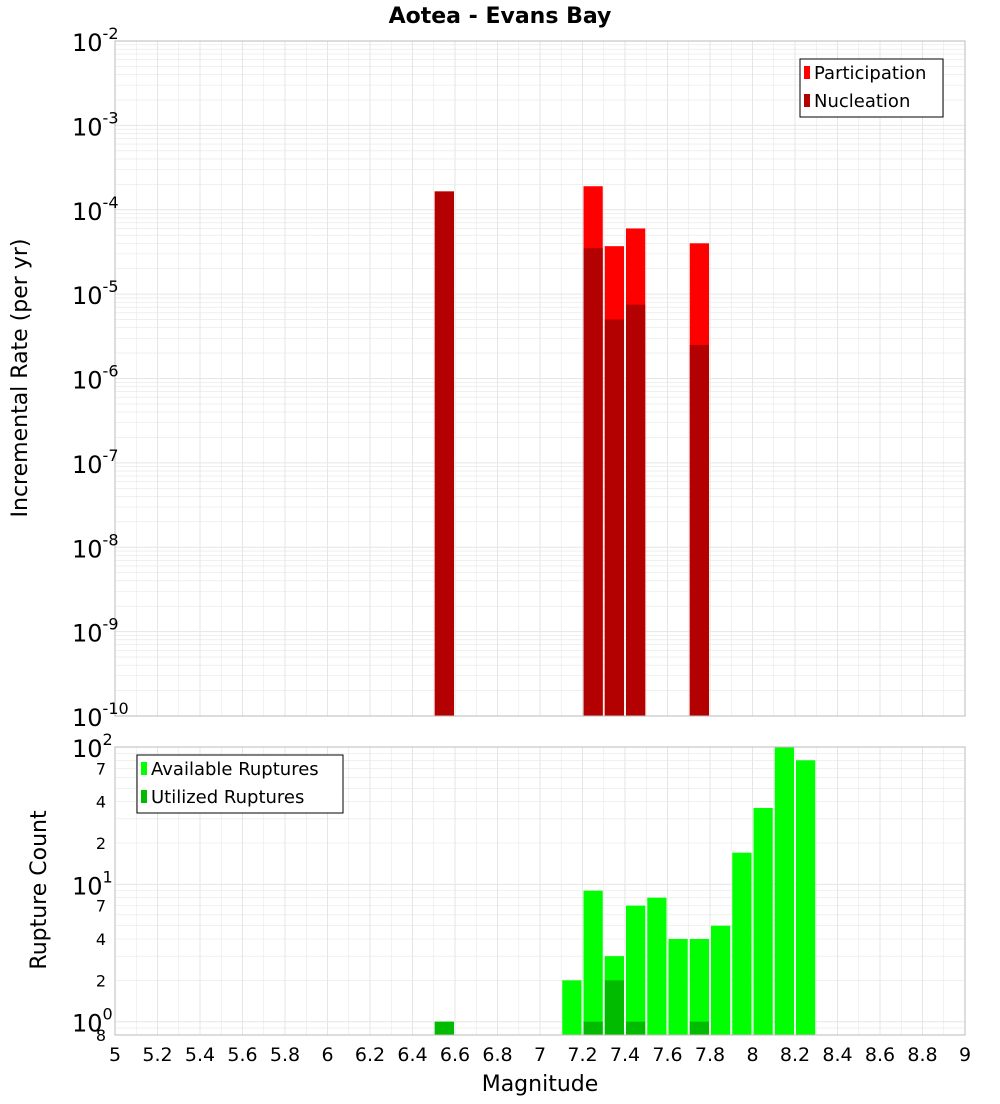 The image size is (1000, 1104). Describe the element at coordinates (752, 1055) in the screenshot. I see `x-tick-label: 8` at that location.